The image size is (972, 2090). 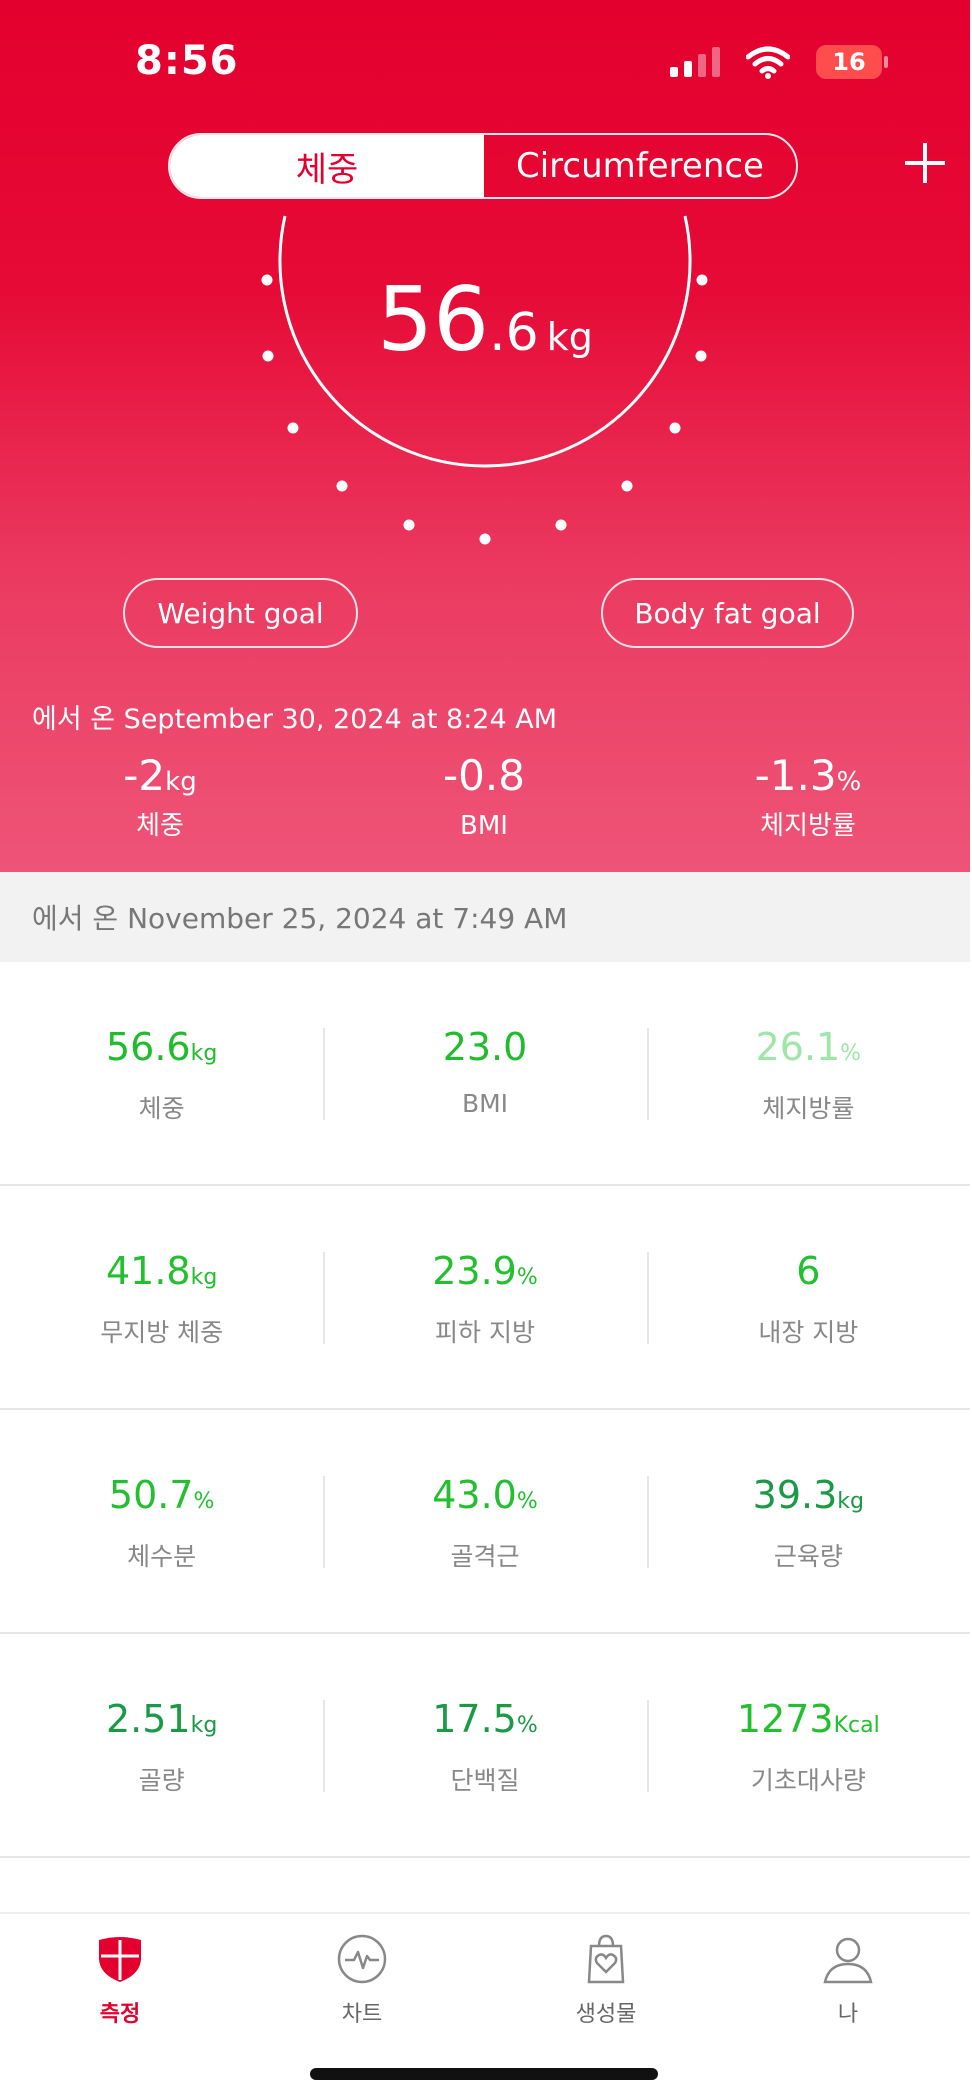 I want to click on metrics-row: 56.6kg 체중 23.0 BMI 26.1% 체지방률, so click(x=485, y=1074).